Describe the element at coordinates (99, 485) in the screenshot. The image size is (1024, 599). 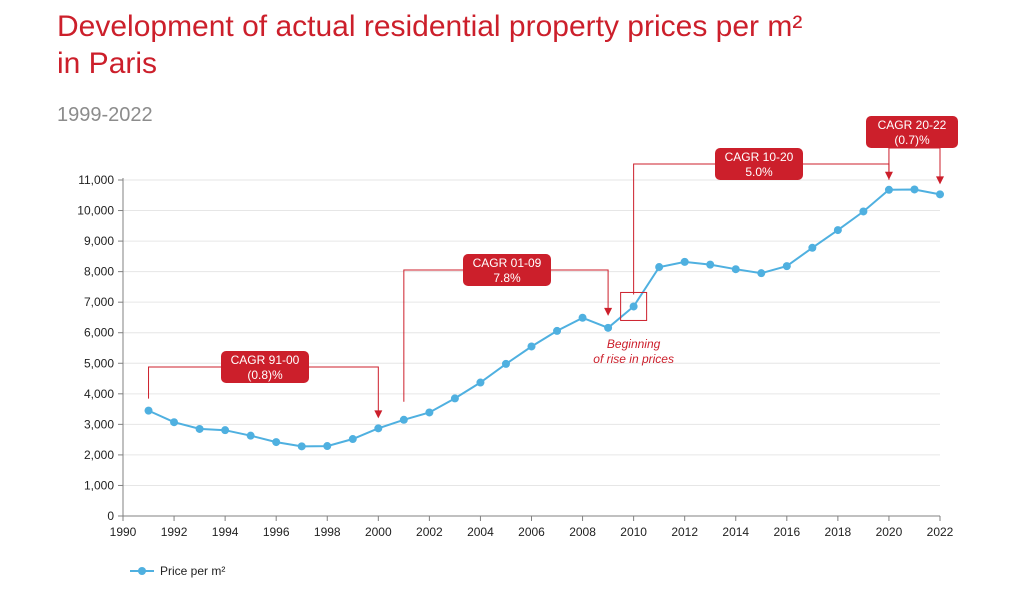
I see `y-tick-label: 1,000` at that location.